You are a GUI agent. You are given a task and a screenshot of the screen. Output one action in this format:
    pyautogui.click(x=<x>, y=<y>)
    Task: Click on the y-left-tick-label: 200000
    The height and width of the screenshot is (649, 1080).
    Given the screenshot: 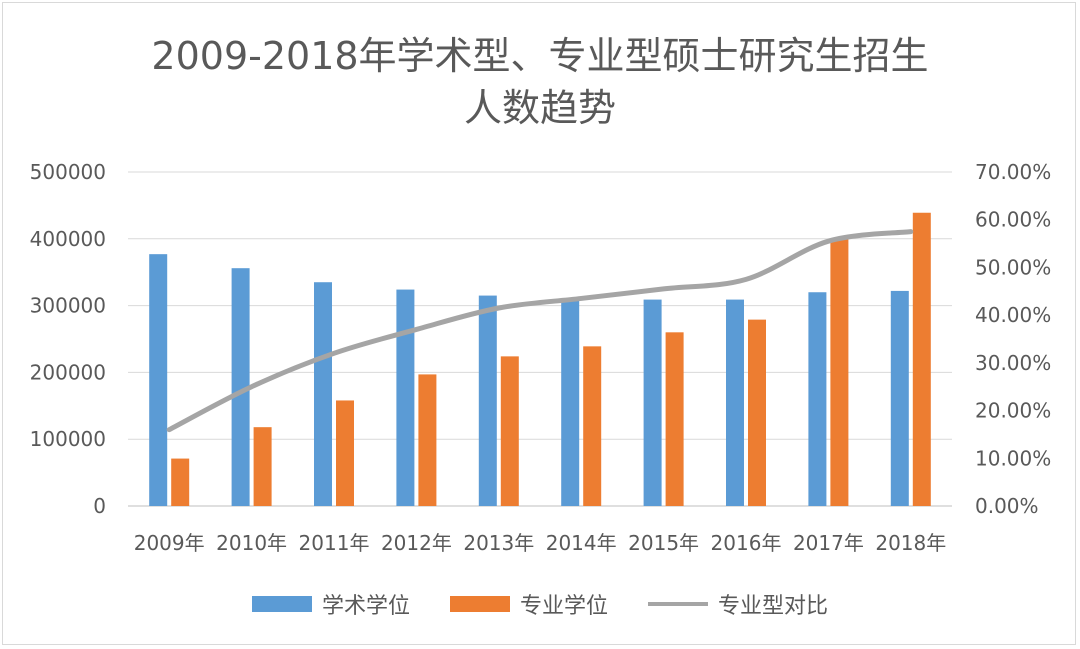 What is the action you would take?
    pyautogui.click(x=68, y=372)
    